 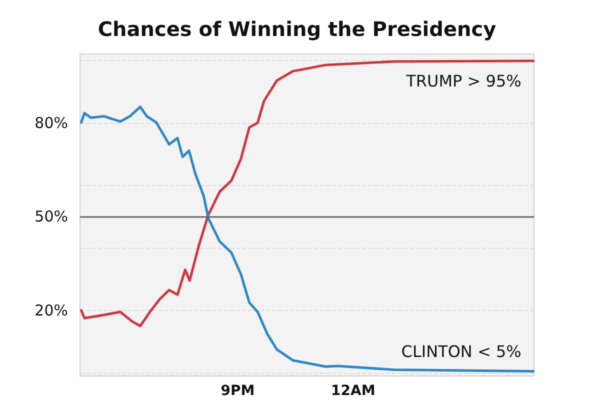 I want to click on x-tick-label: 9PM, so click(x=237, y=391).